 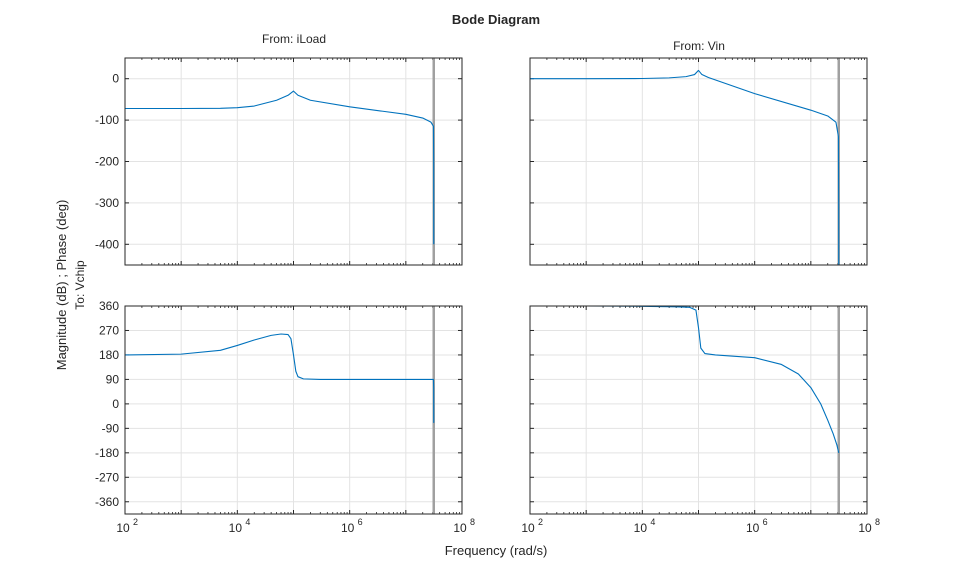 I want to click on series-line-phase-vin, so click(x=685, y=379).